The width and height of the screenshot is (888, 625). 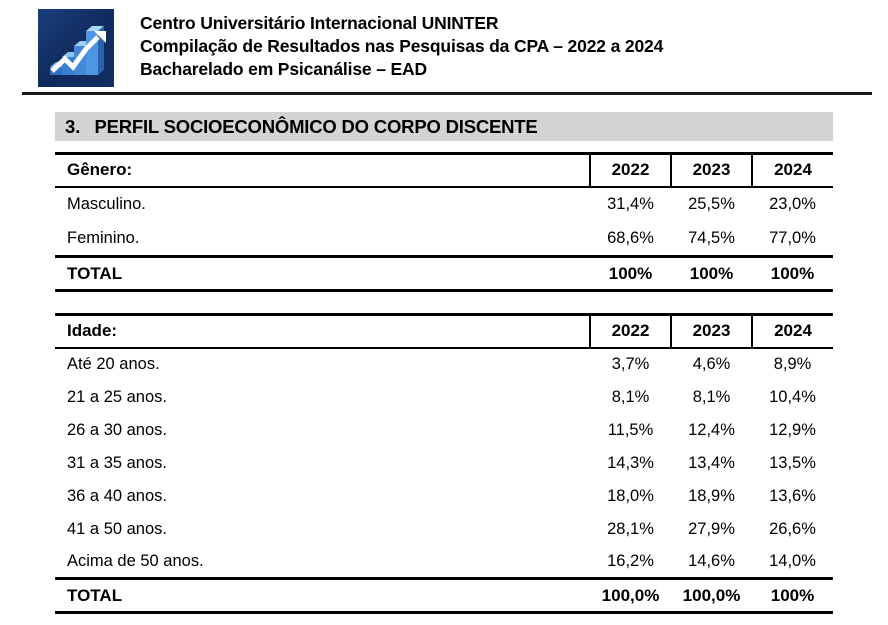 I want to click on cell-41a50-2023: 27,9%, so click(x=711, y=528).